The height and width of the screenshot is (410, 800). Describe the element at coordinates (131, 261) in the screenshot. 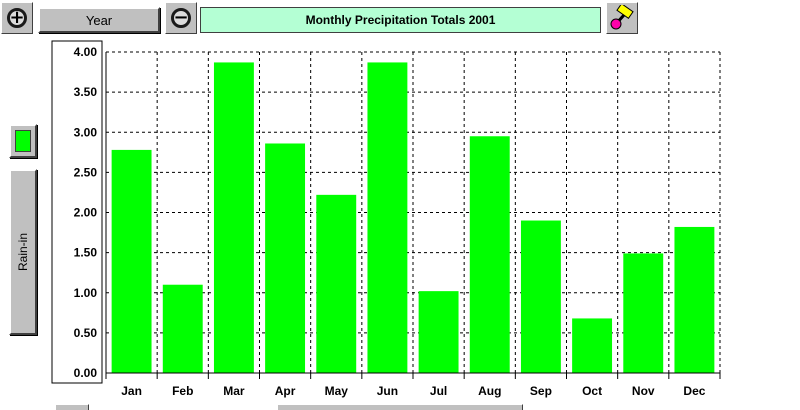

I see `bar-jan` at that location.